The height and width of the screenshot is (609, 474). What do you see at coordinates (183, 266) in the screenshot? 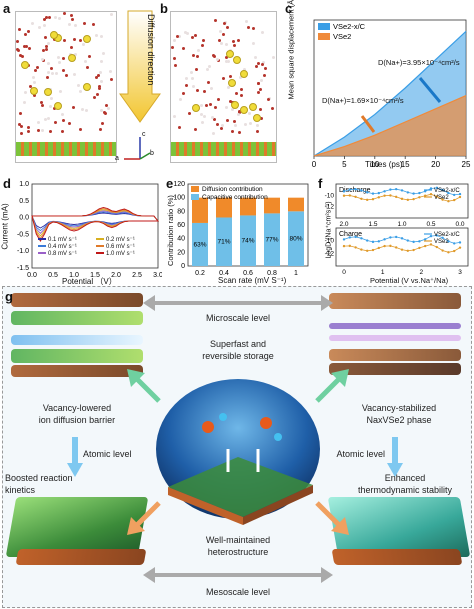
I see `contribution-ytick-label: 0` at bounding box center [183, 266].